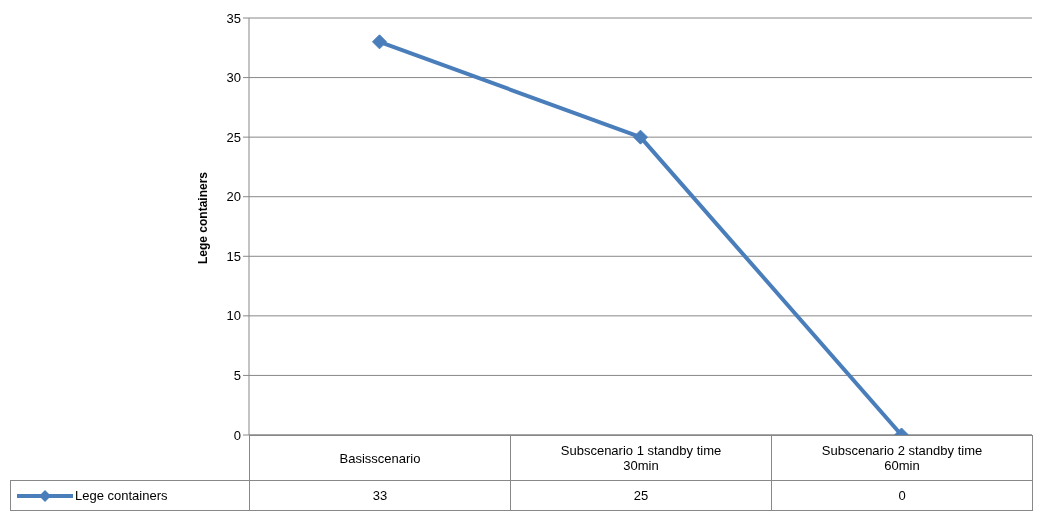 This screenshot has width=1048, height=529. What do you see at coordinates (233, 137) in the screenshot?
I see `y-tick-label: 25` at bounding box center [233, 137].